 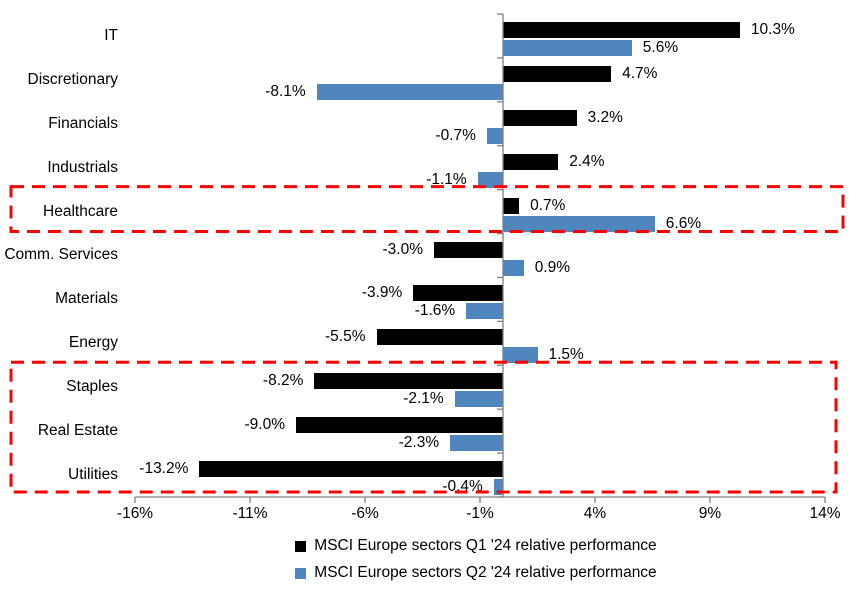 I want to click on value-axis-label: 14%, so click(x=825, y=513).